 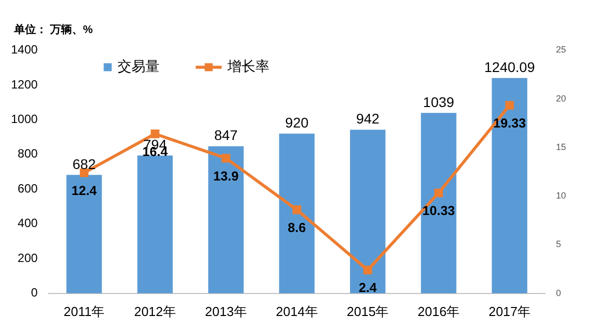 What do you see at coordinates (297, 122) in the screenshot?
I see `data-label: 920` at bounding box center [297, 122].